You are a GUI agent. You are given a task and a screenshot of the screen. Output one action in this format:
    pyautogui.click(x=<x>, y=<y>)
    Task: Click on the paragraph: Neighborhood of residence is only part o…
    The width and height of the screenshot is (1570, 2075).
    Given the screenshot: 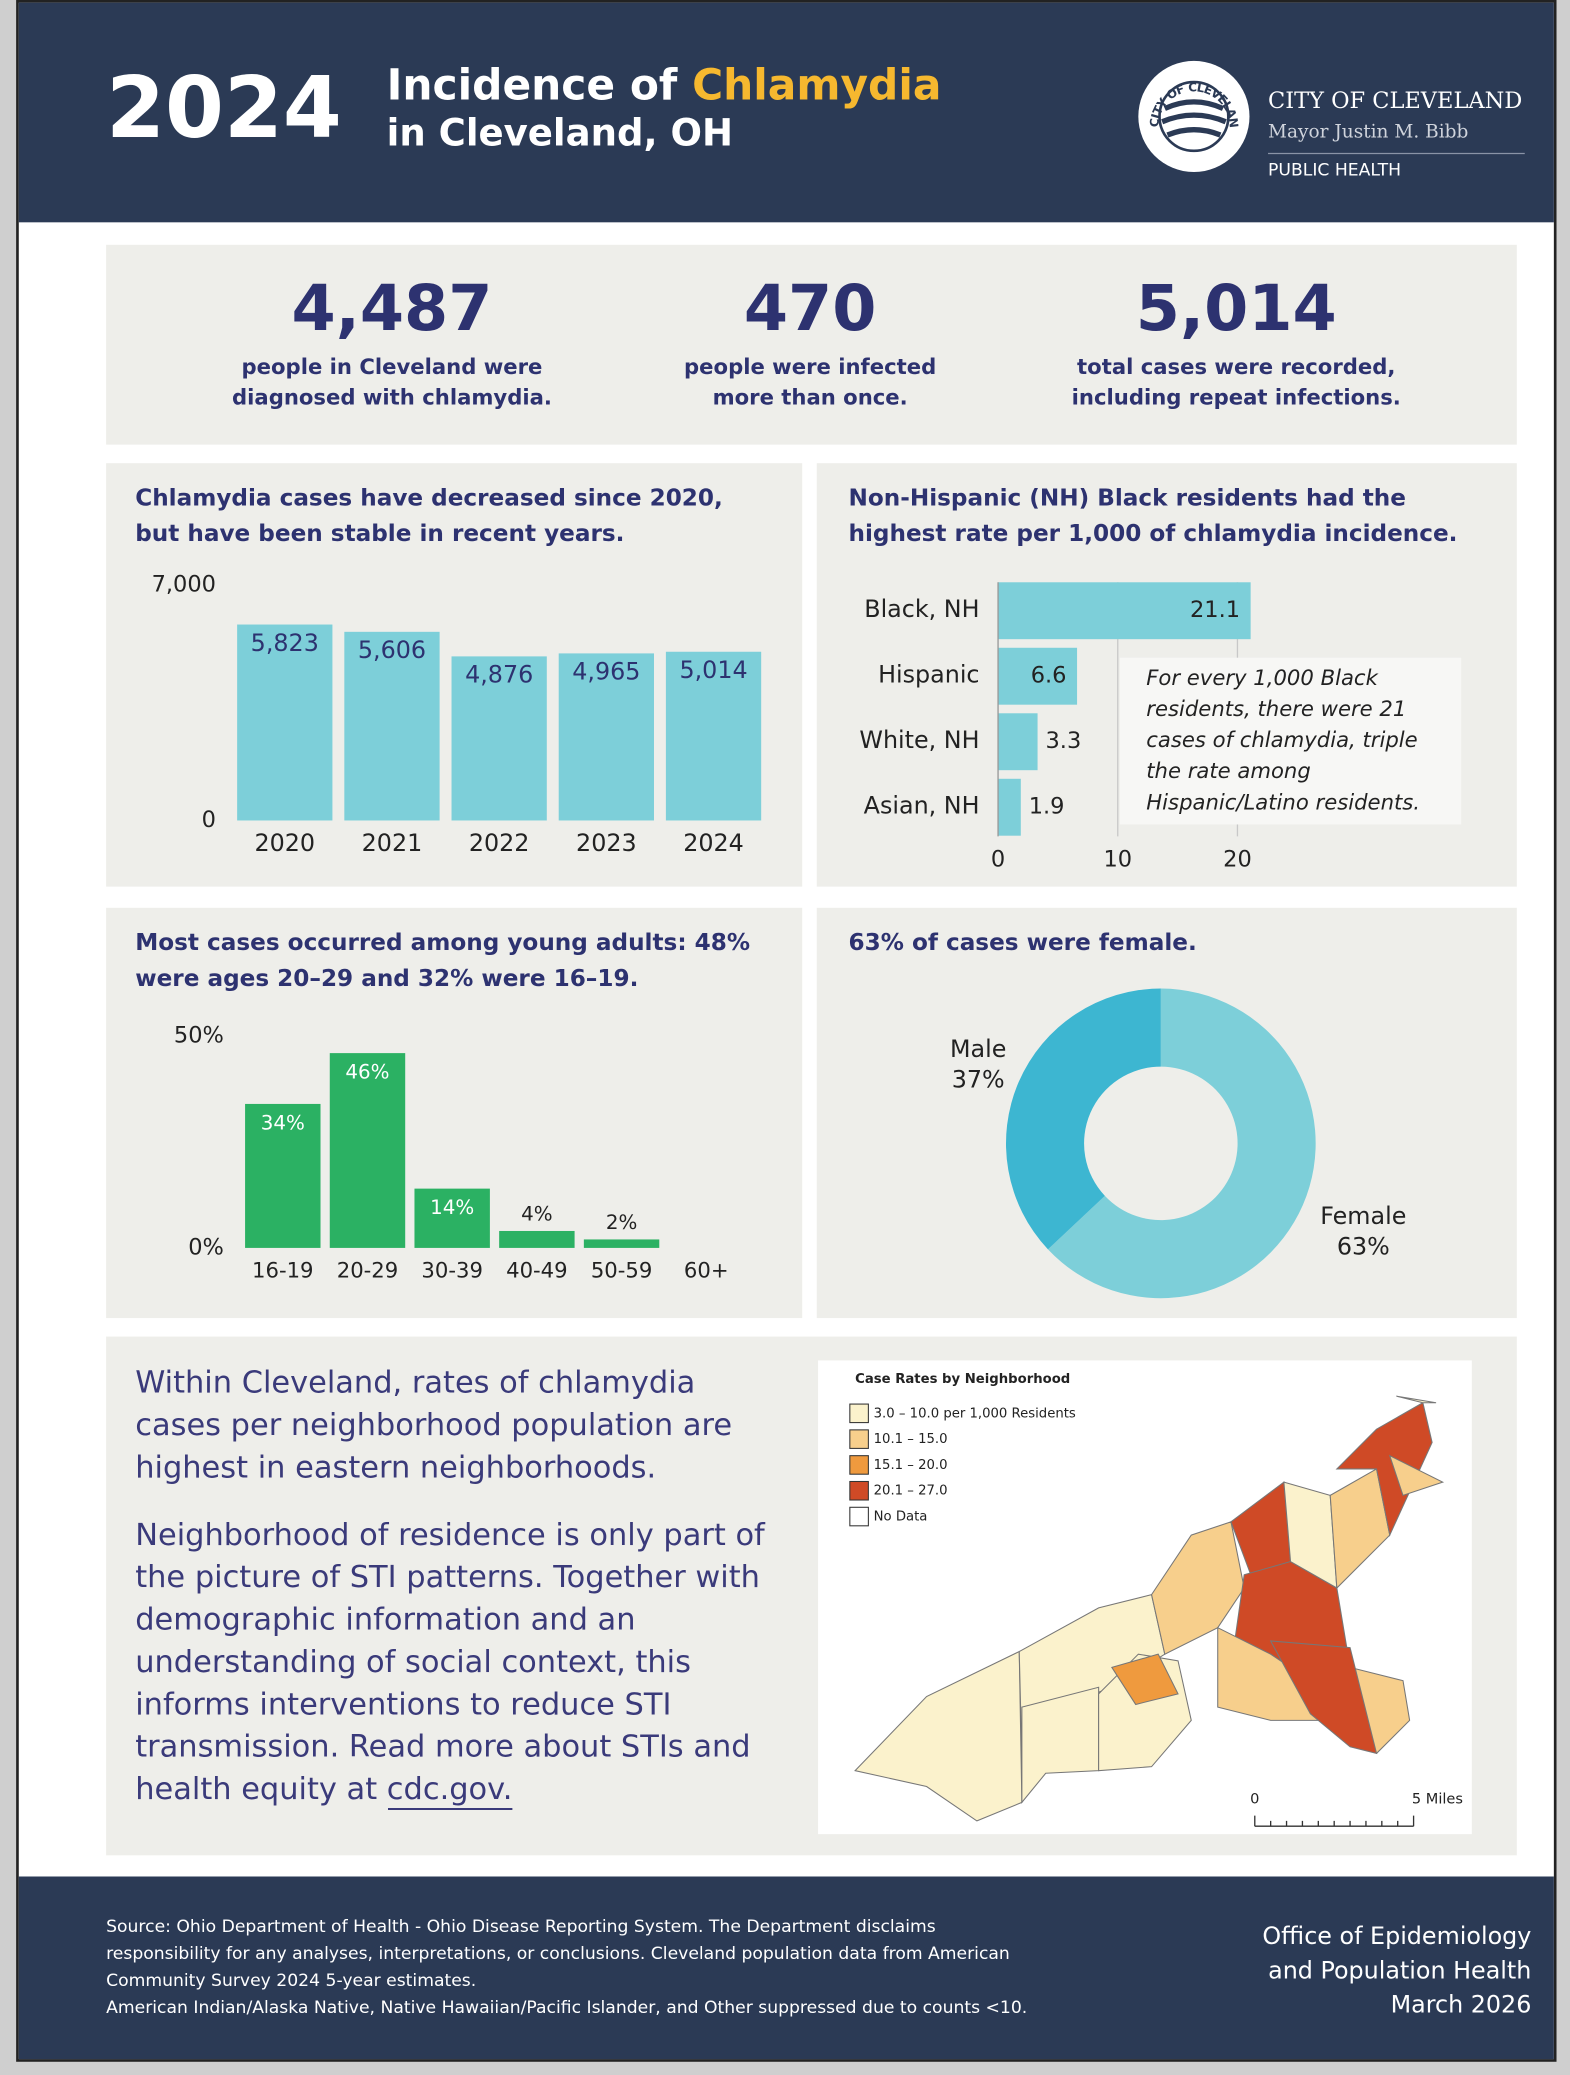 What is the action you would take?
    pyautogui.click(x=450, y=1535)
    